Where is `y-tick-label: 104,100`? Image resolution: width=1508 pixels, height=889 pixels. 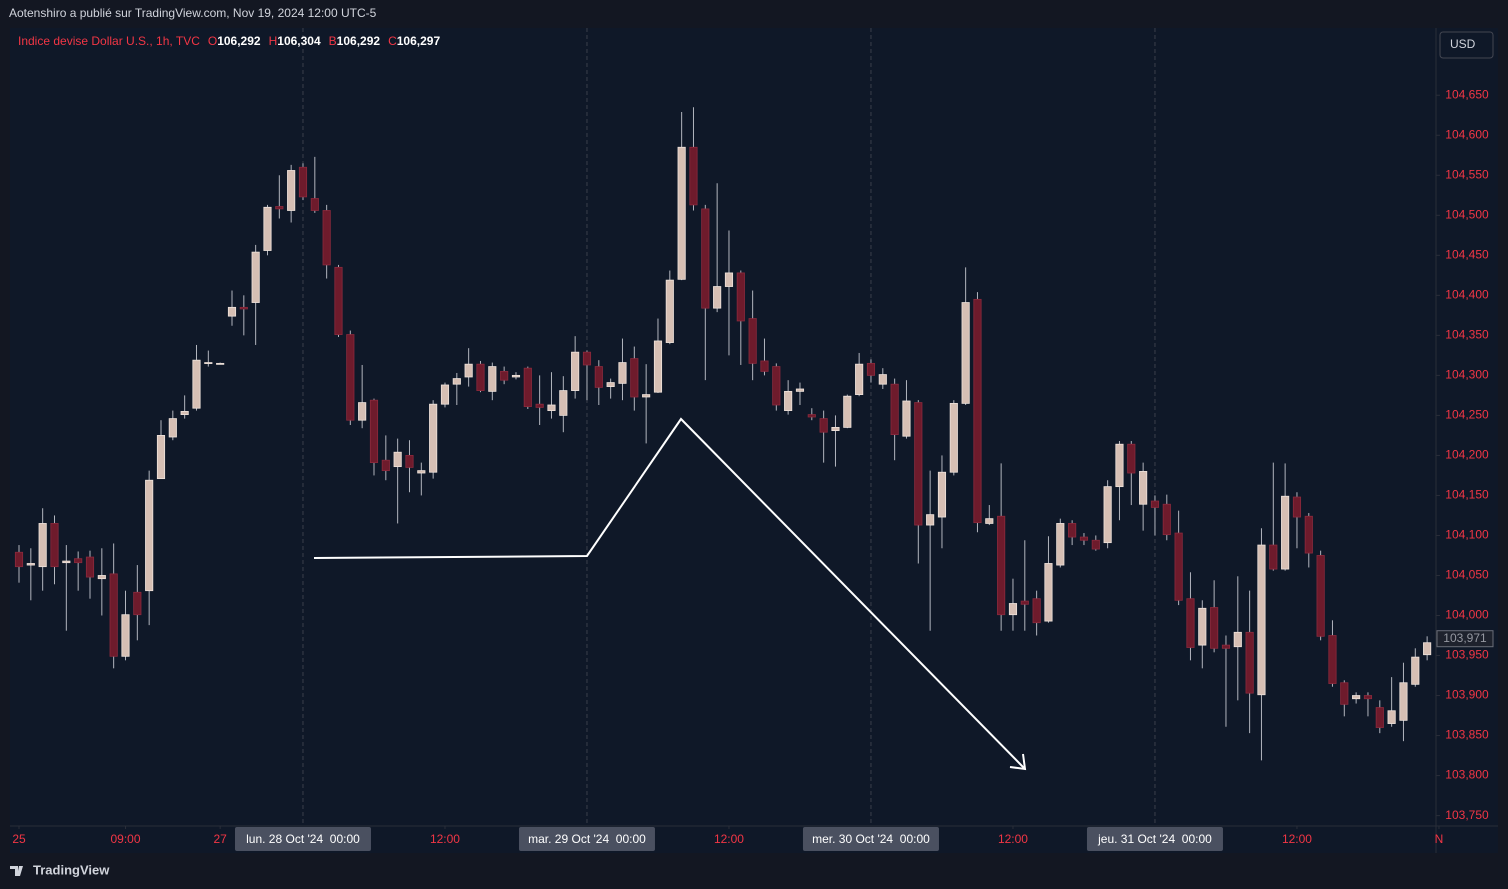 y-tick-label: 104,100 is located at coordinates (1467, 535).